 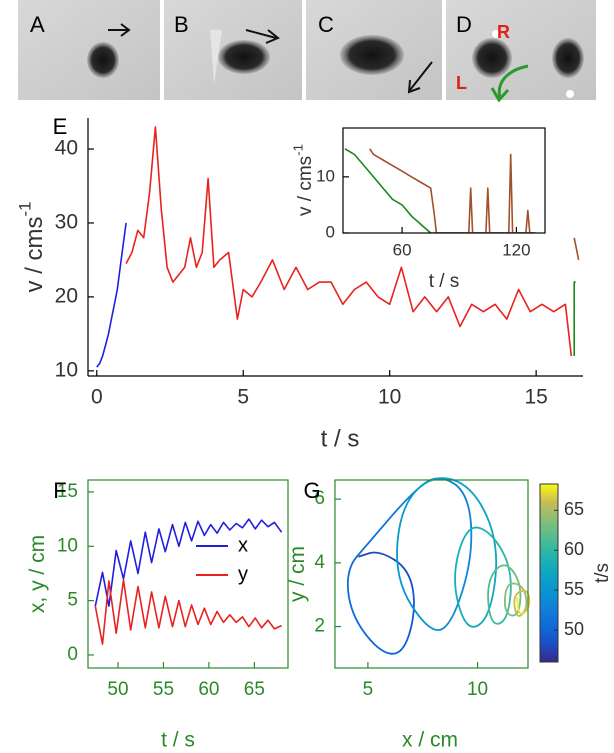 I want to click on x-tick-label: 55, so click(x=163, y=689).